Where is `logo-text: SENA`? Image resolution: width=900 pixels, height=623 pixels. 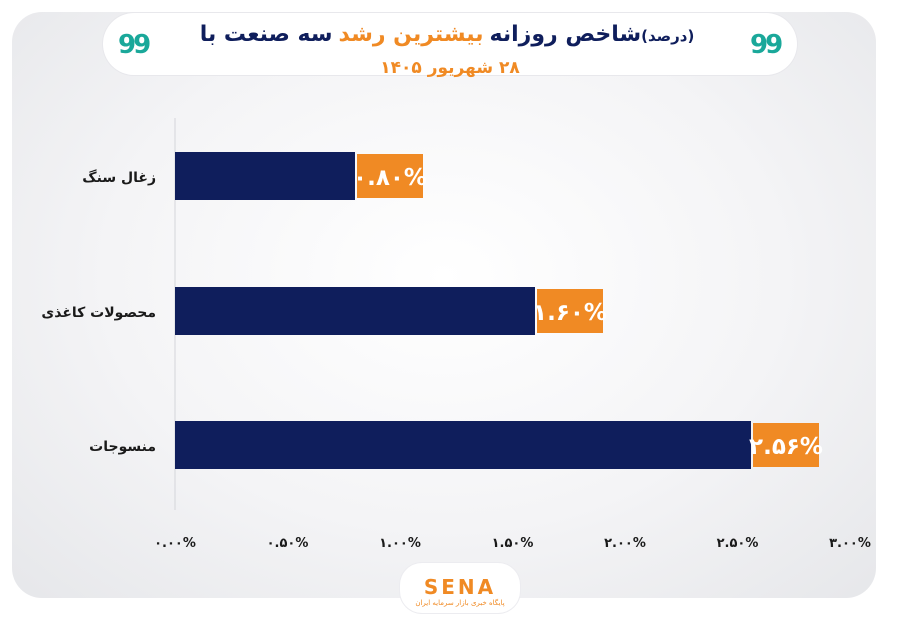
logo-text: SENA is located at coordinates (460, 587).